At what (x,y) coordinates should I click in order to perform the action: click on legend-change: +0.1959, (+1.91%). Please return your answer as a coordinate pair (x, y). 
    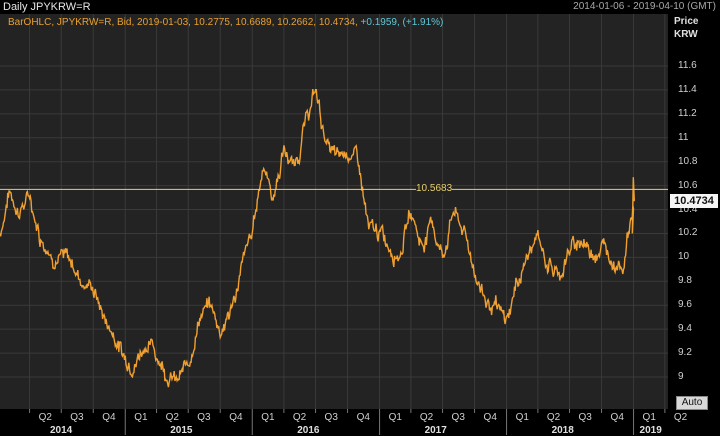
    Looking at the image, I should click on (402, 22).